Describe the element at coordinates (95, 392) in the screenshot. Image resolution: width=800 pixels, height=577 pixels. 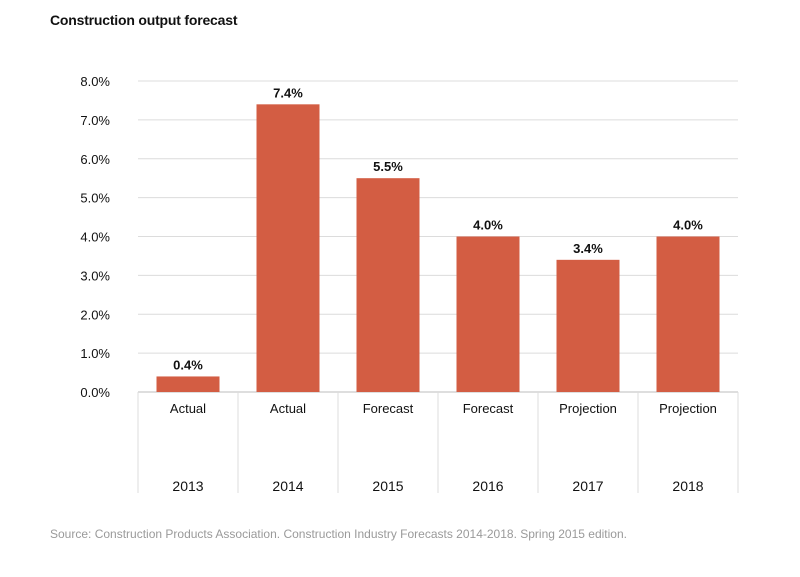
I see `y-tick-label: 0.0%` at that location.